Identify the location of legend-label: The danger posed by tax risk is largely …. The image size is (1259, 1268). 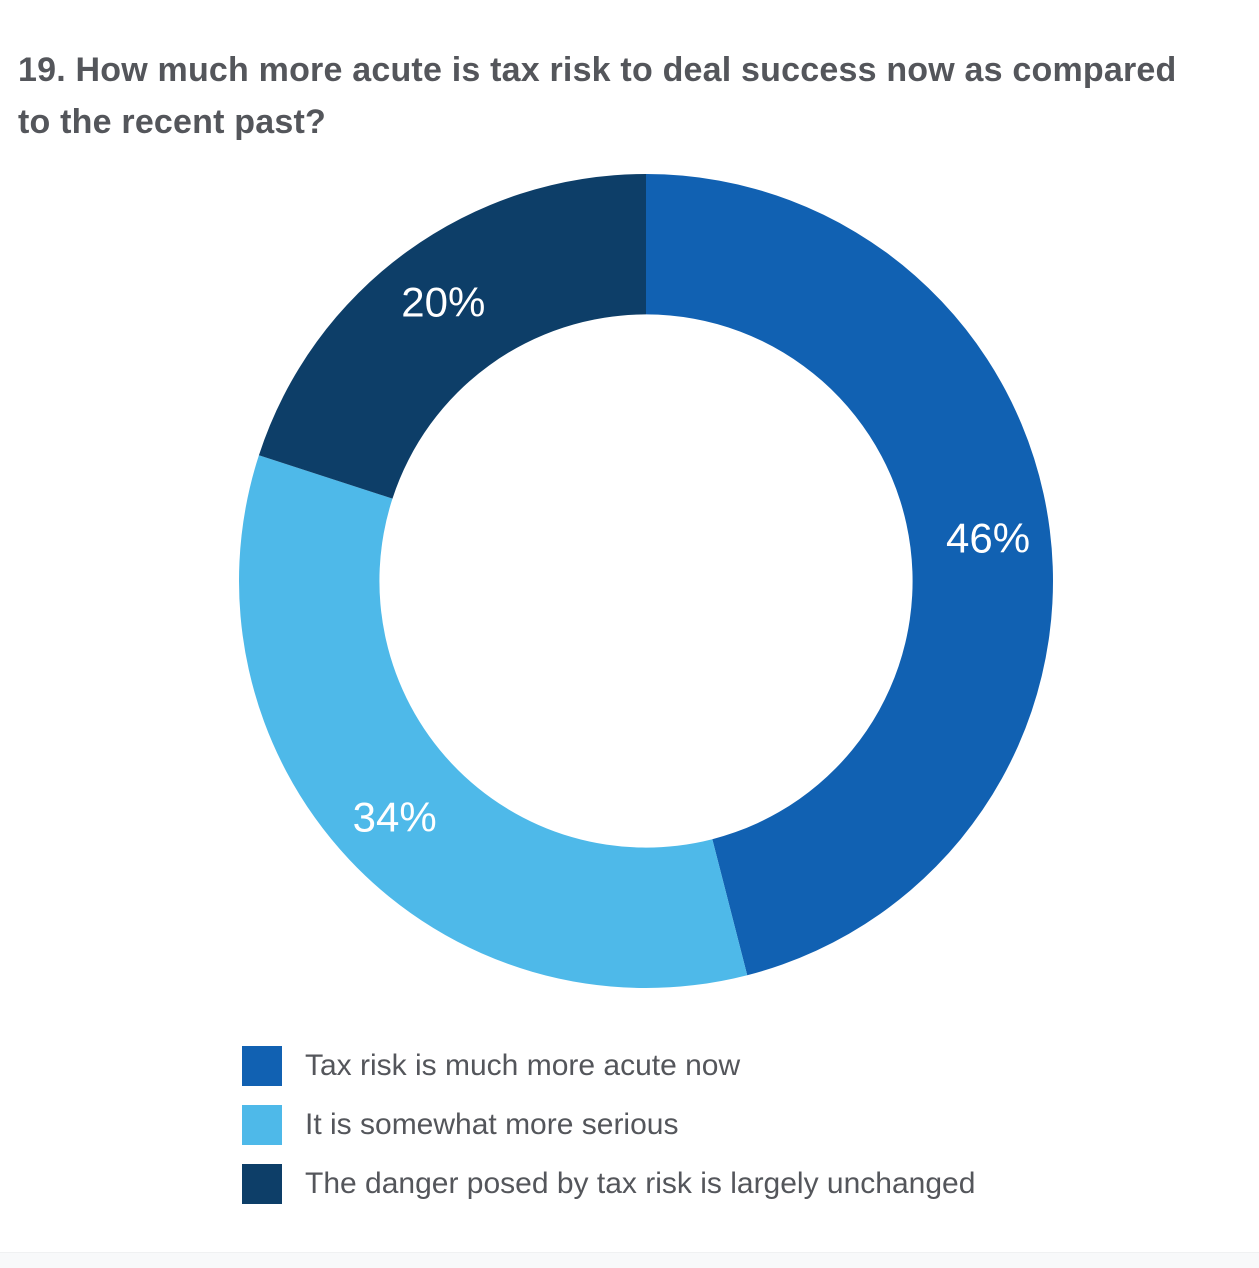
(640, 1183).